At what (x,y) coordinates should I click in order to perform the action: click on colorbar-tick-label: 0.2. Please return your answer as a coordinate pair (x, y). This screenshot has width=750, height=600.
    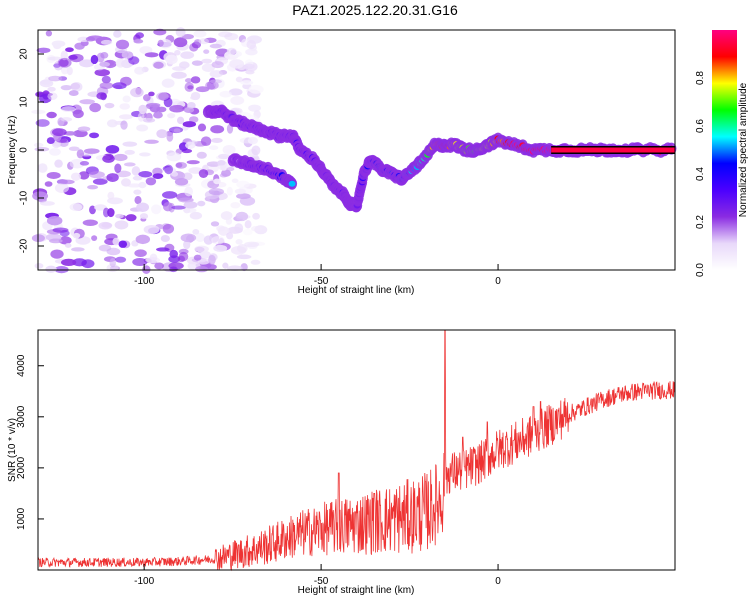
    Looking at the image, I should click on (700, 222).